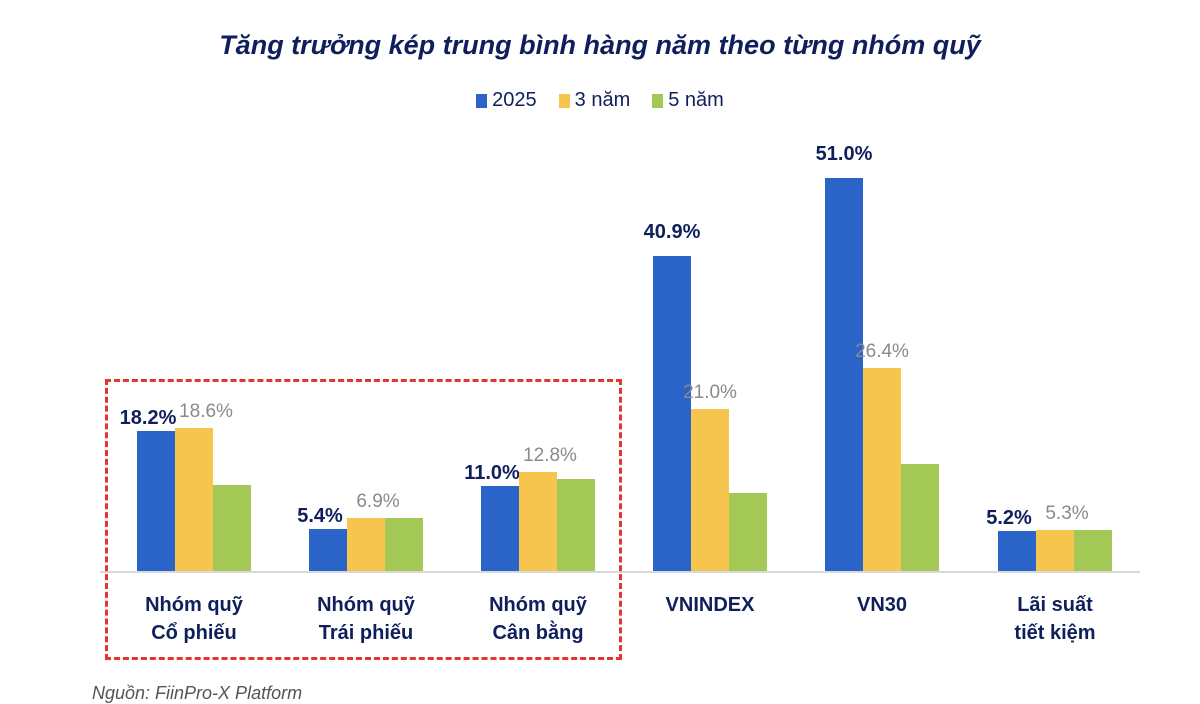 The image size is (1200, 704). What do you see at coordinates (194, 619) in the screenshot?
I see `category-label: Nhóm quỹ Cổ phiếu` at bounding box center [194, 619].